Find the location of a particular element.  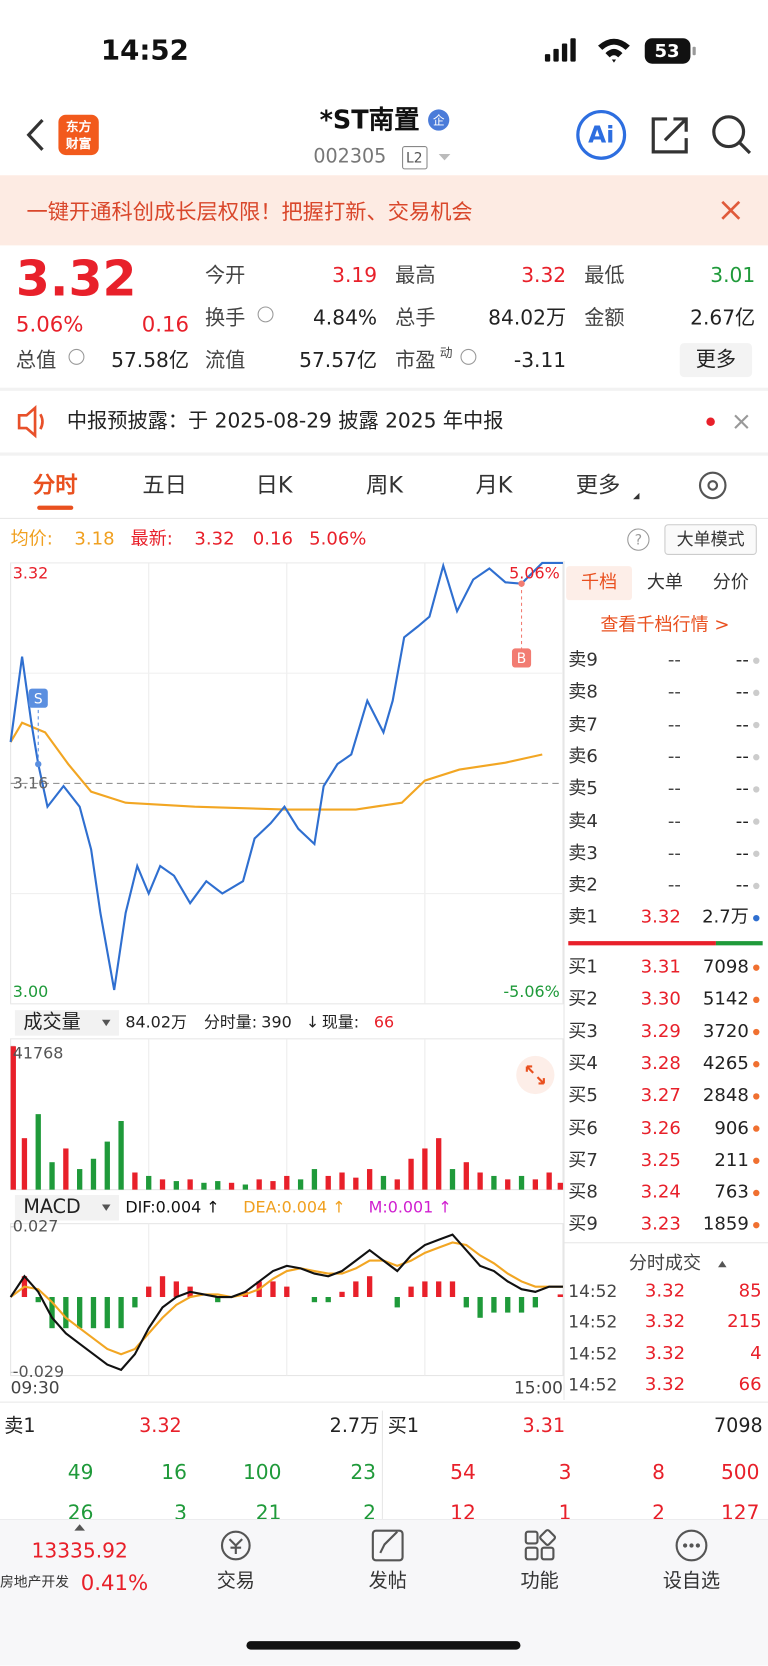

back-button is located at coordinates (35, 134).